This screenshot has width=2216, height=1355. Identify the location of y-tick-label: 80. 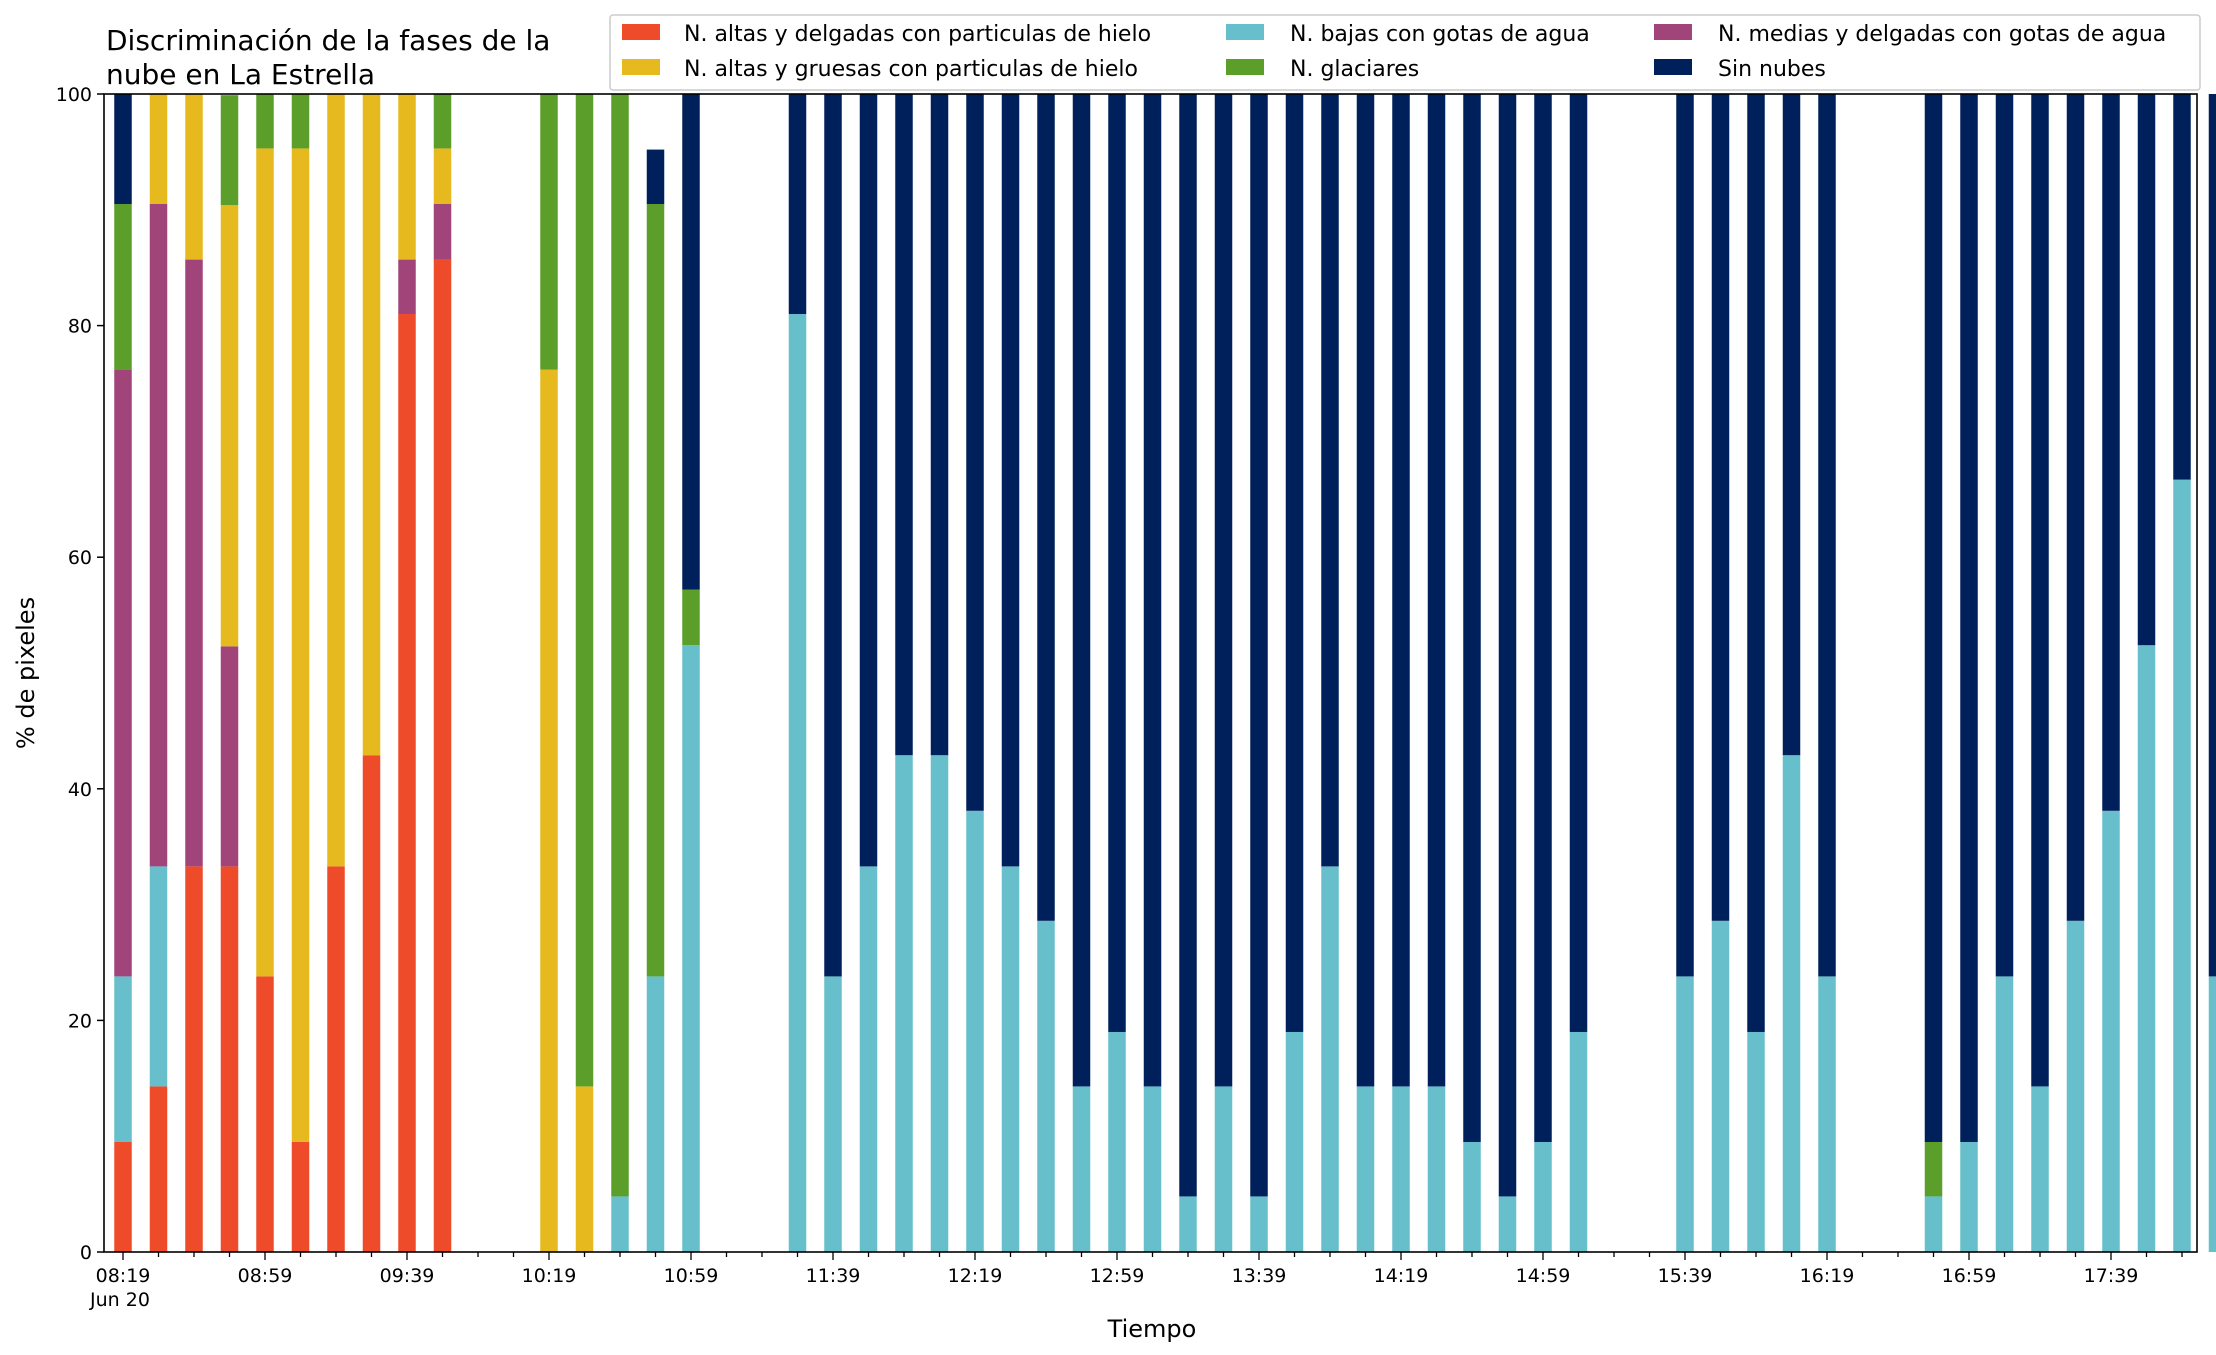
(80, 327).